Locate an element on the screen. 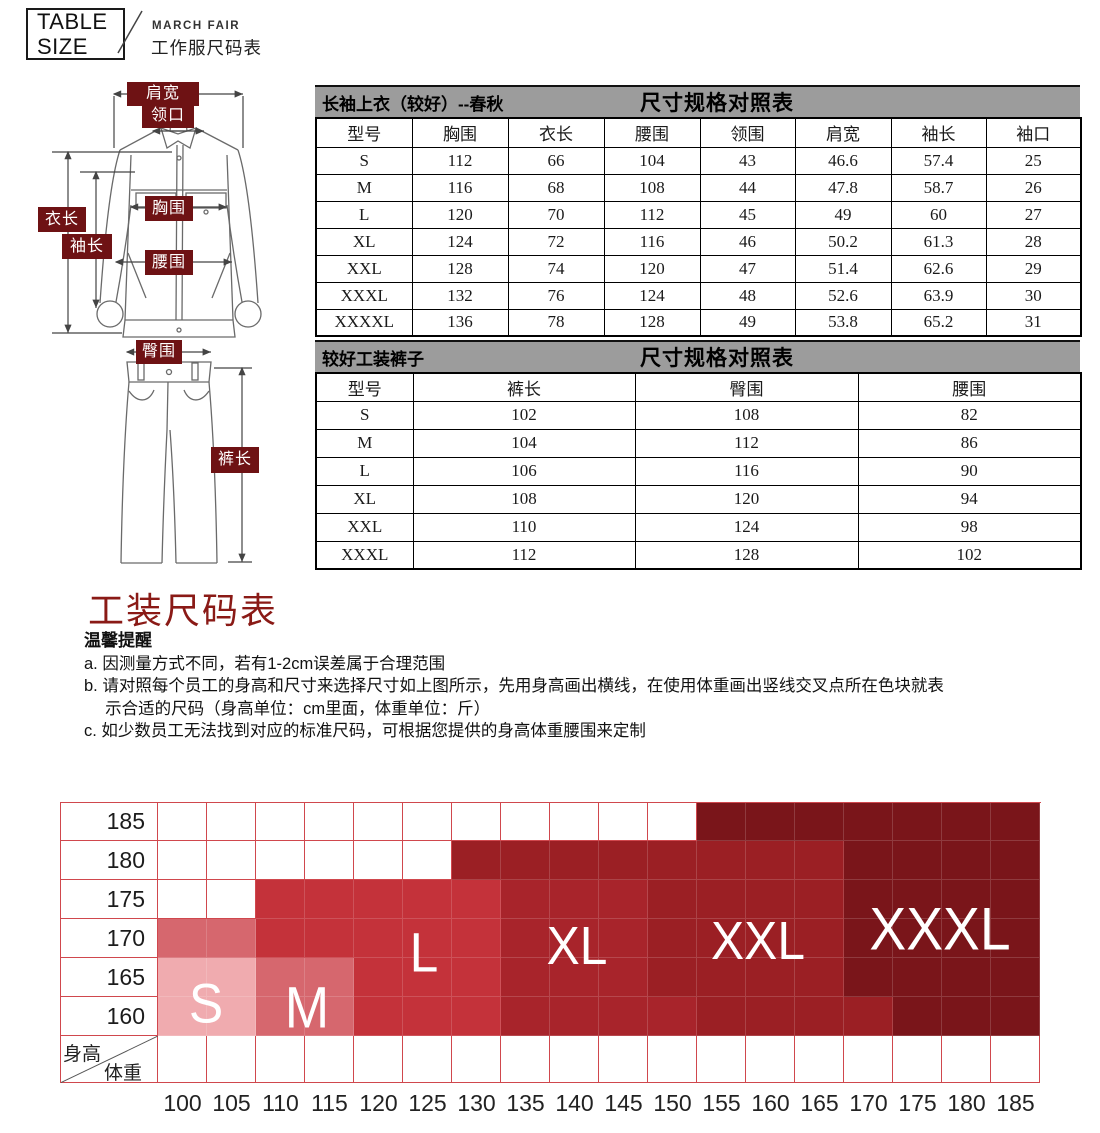 The width and height of the screenshot is (1100, 1133). weight-tick-label: 175 is located at coordinates (917, 1103).